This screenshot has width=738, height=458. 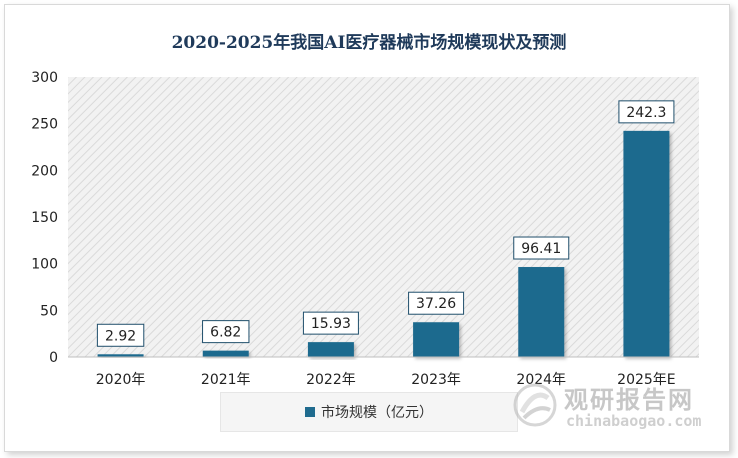 What do you see at coordinates (44, 78) in the screenshot?
I see `y-tick-label: 300` at bounding box center [44, 78].